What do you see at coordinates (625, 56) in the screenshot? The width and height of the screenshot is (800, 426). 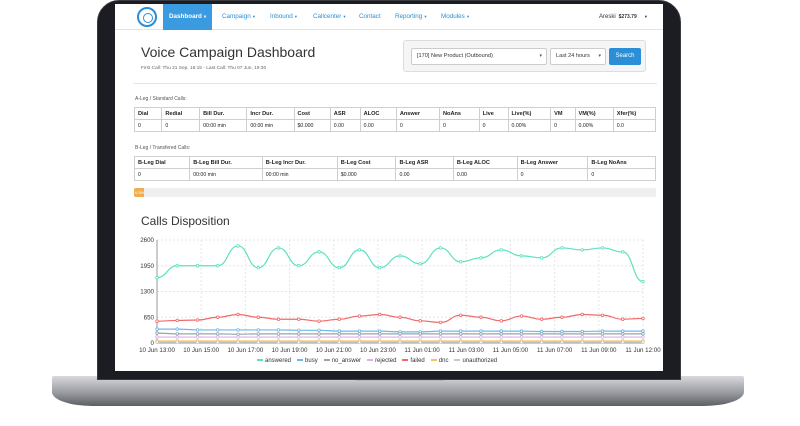 I see `search-button: Search` at bounding box center [625, 56].